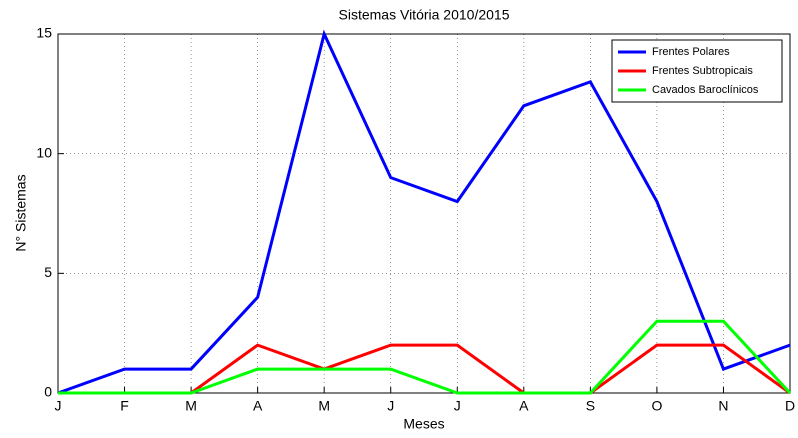 Image resolution: width=798 pixels, height=438 pixels. Describe the element at coordinates (21, 212) in the screenshot. I see `y-axis-label: N° Sistemas` at that location.